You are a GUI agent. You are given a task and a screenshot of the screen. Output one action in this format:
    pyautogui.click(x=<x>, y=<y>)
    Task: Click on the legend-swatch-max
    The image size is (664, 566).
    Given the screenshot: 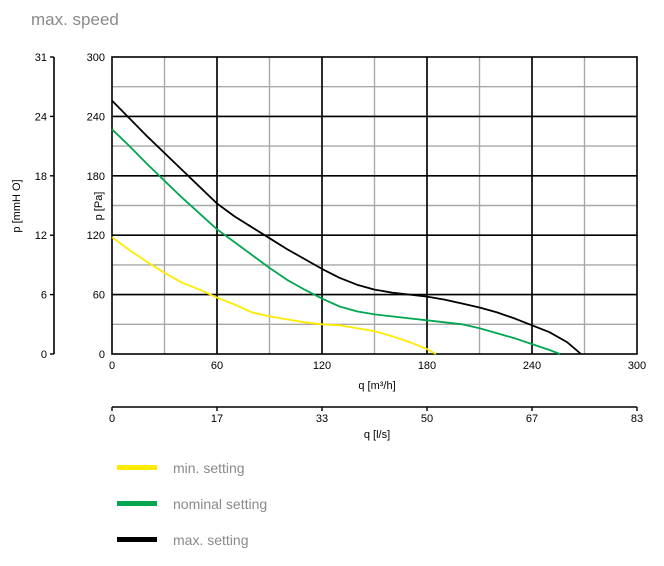 What is the action you would take?
    pyautogui.click(x=137, y=539)
    